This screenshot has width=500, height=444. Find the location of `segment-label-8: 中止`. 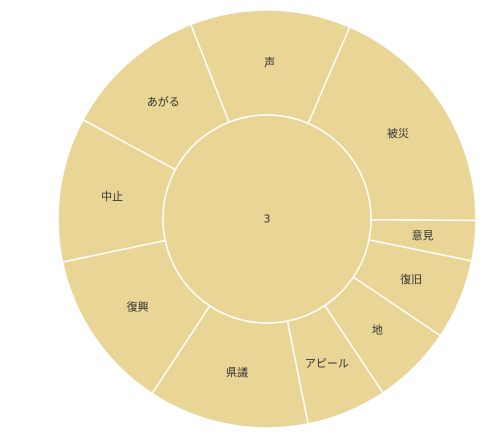

segment-label-8: 中止 is located at coordinates (112, 196).